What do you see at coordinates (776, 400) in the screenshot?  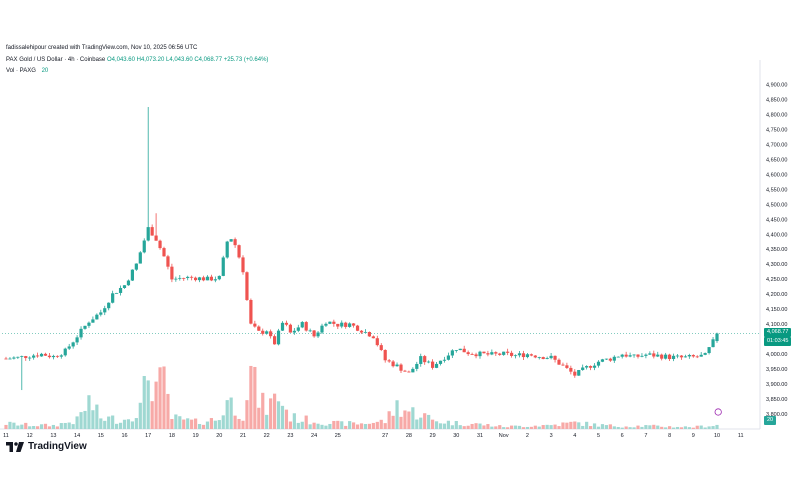 I see `price-axis-label: 3,850.00` at bounding box center [776, 400].